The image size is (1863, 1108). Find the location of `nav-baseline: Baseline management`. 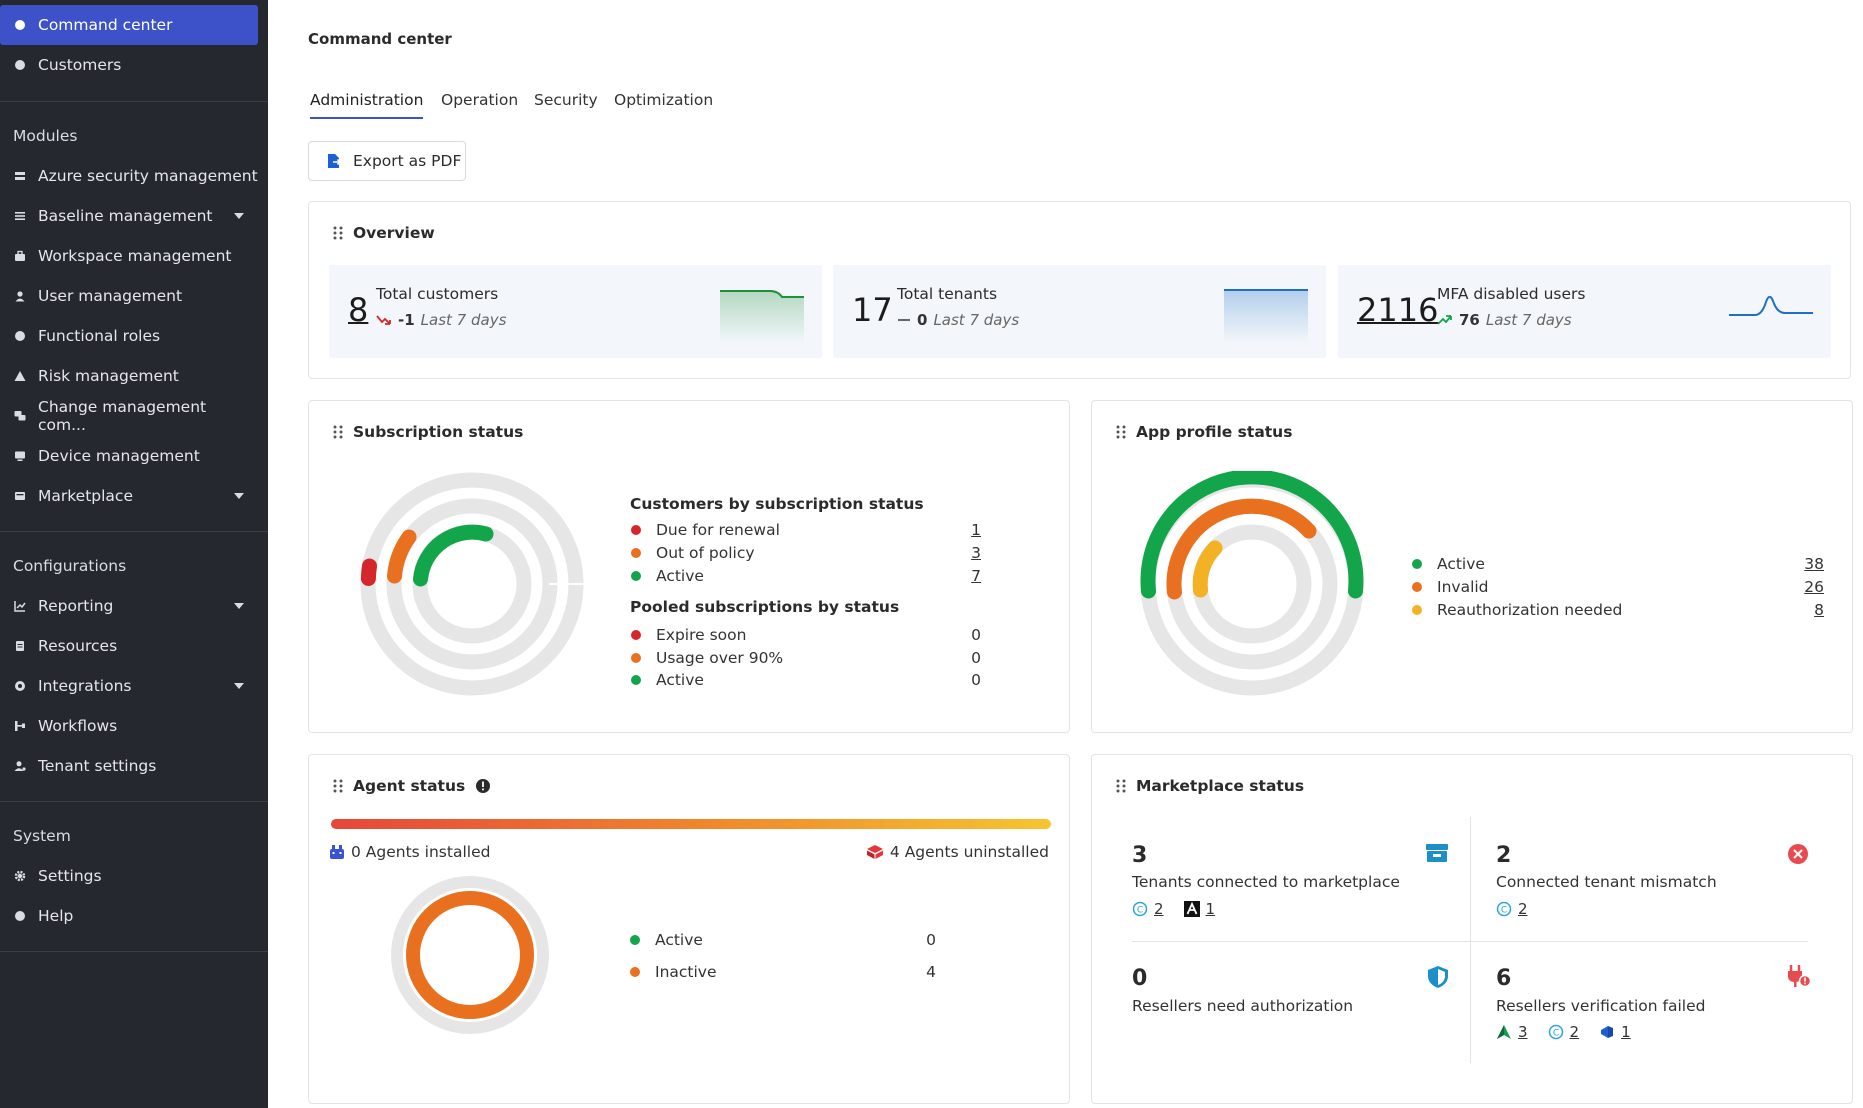

nav-baseline: Baseline management is located at coordinates (129, 216).